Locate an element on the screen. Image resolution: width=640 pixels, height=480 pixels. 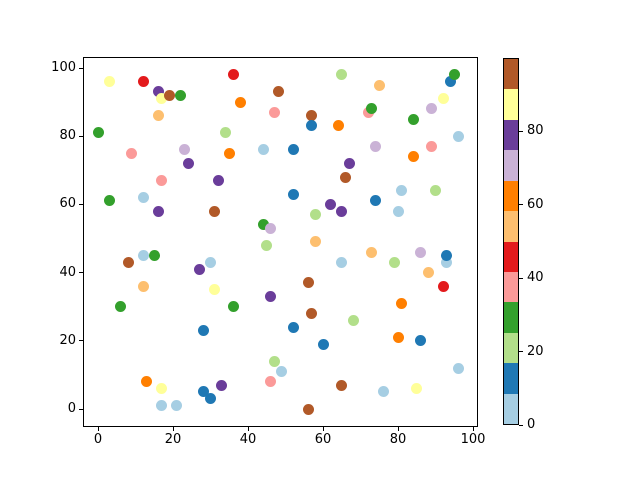
x-axis-tick-label: 100 is located at coordinates (473, 439).